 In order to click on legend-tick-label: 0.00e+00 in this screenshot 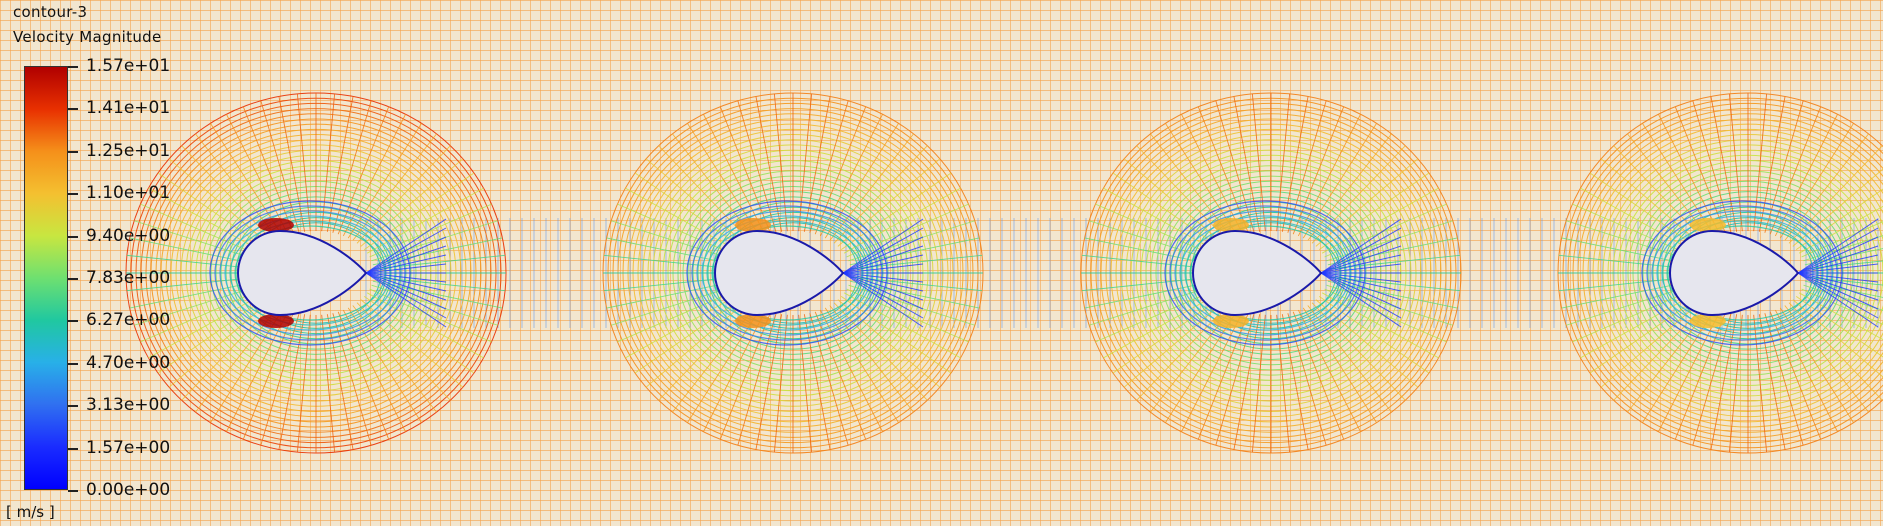, I will do `click(128, 490)`.